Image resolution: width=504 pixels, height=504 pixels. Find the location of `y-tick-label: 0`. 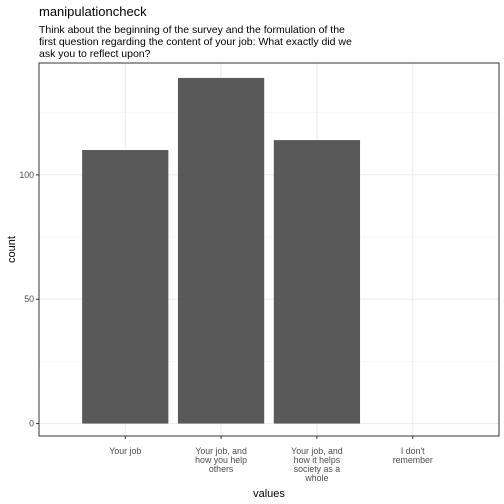

y-tick-label: 0 is located at coordinates (31, 424).